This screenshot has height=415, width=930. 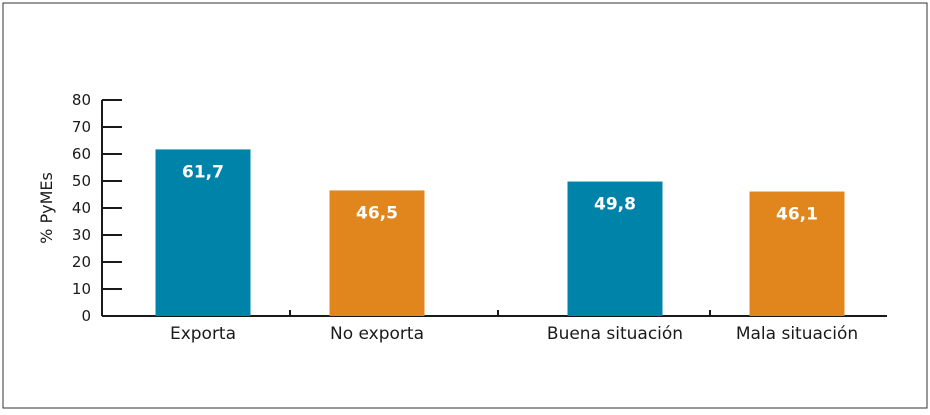 What do you see at coordinates (81, 289) in the screenshot?
I see `y-tick-label: 10` at bounding box center [81, 289].